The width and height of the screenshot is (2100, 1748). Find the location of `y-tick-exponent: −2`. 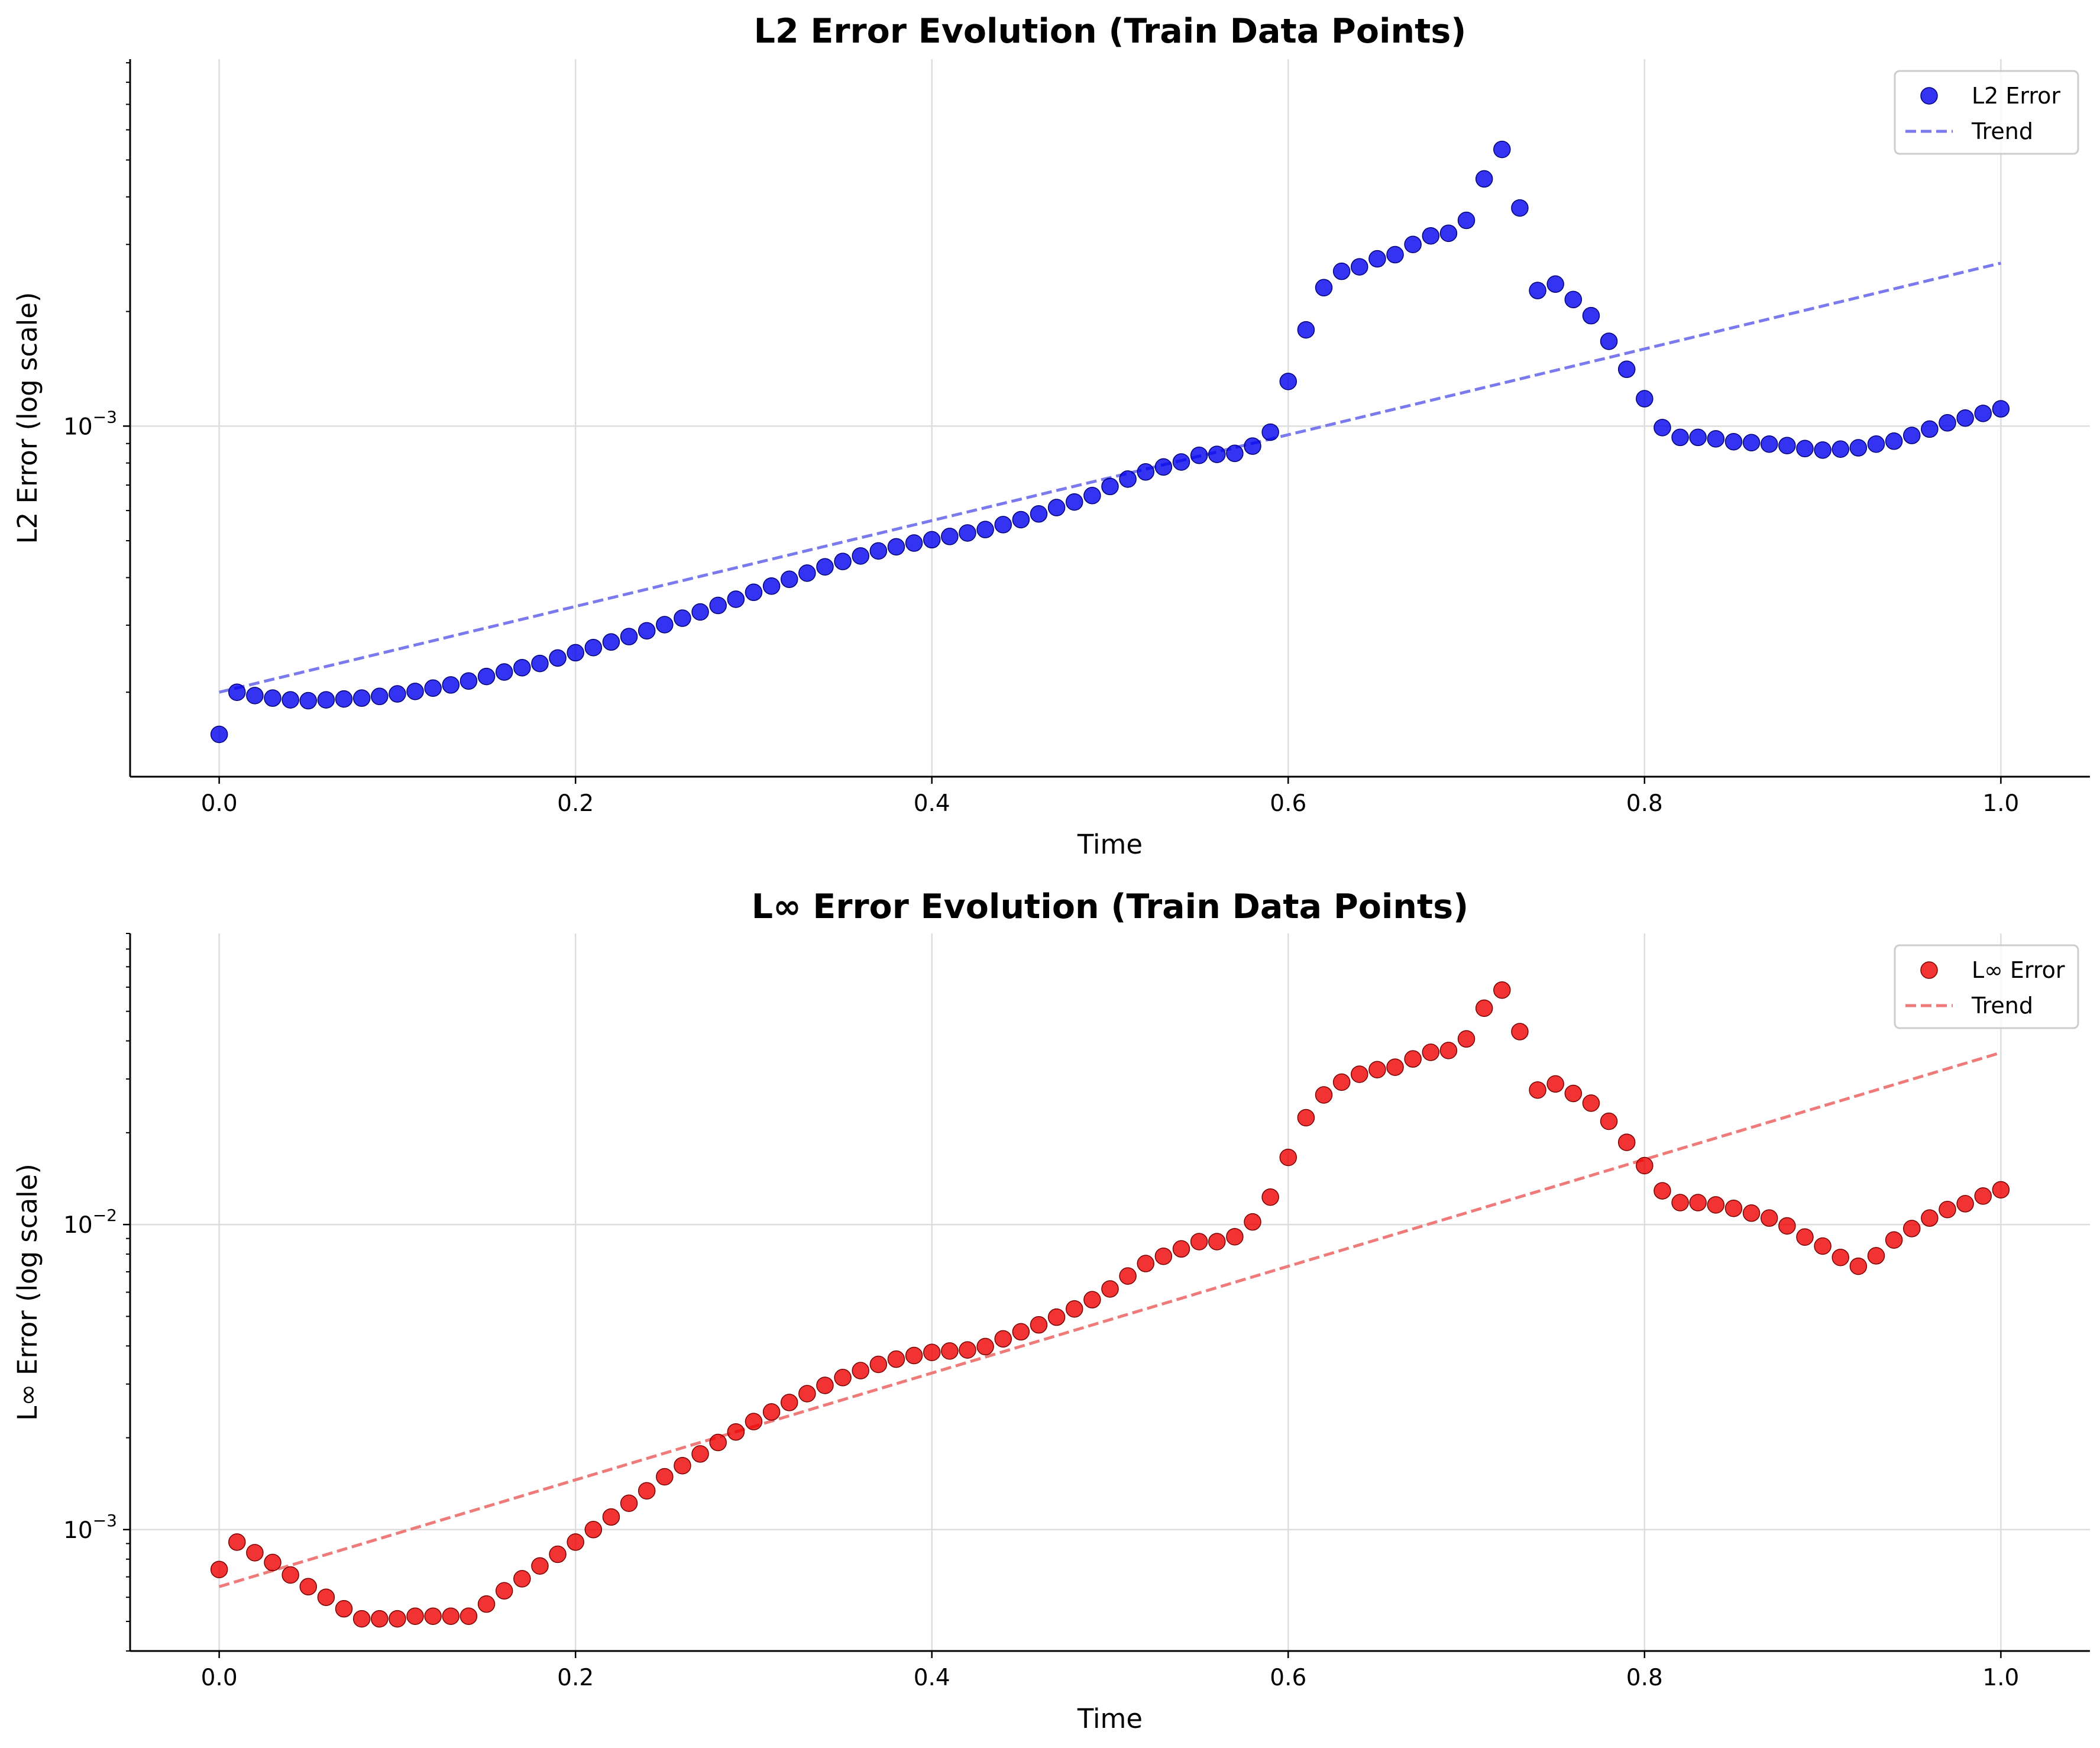

y-tick-exponent: −2 is located at coordinates (105, 1215).